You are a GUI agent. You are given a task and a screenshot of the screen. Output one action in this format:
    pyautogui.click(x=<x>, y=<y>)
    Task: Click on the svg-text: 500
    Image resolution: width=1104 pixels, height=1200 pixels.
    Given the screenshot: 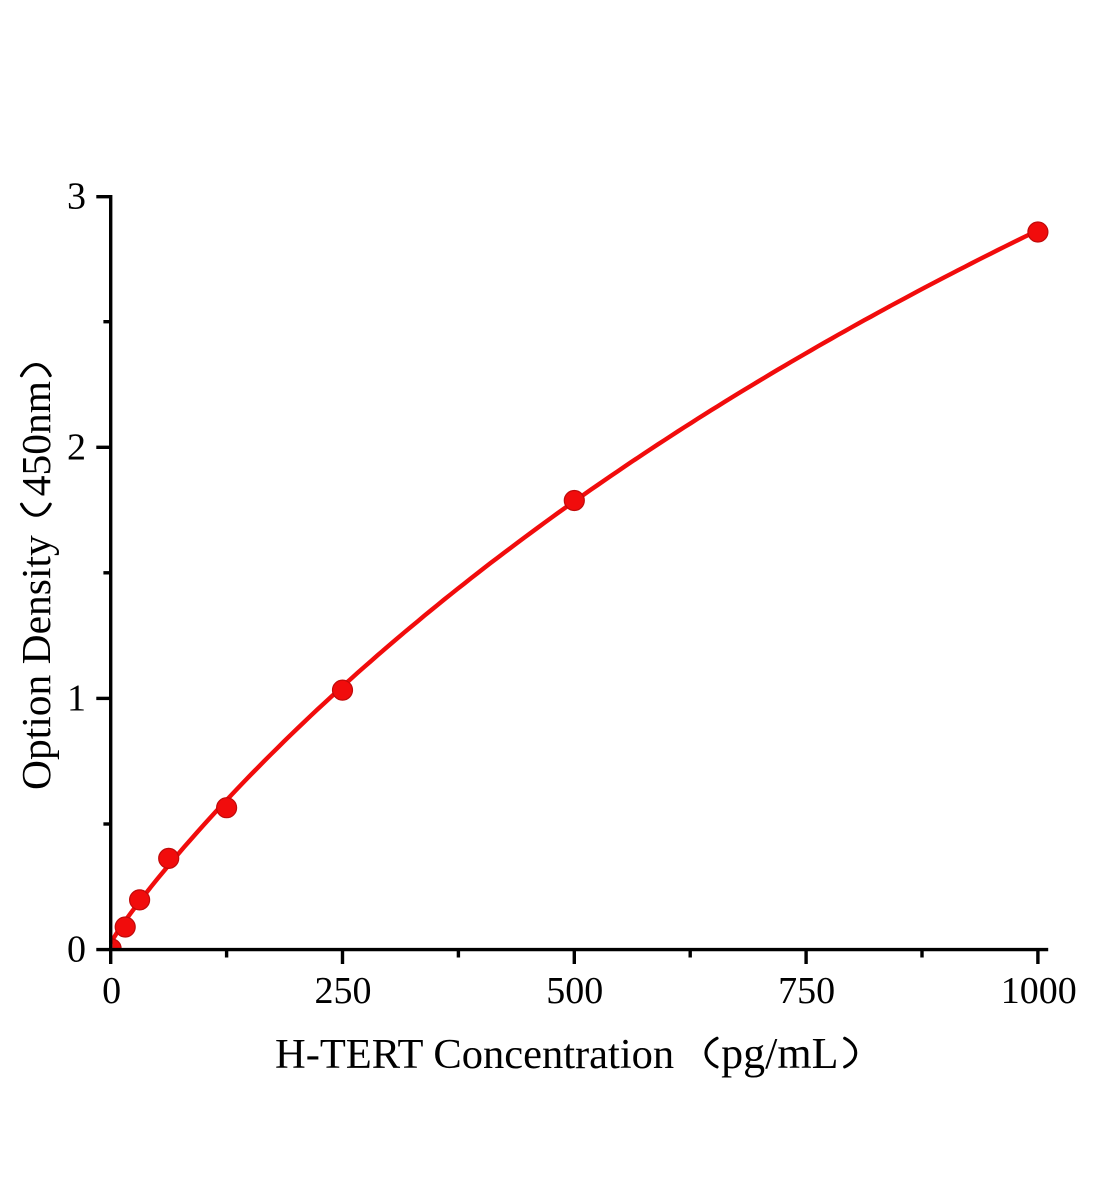 What is the action you would take?
    pyautogui.click(x=574, y=991)
    